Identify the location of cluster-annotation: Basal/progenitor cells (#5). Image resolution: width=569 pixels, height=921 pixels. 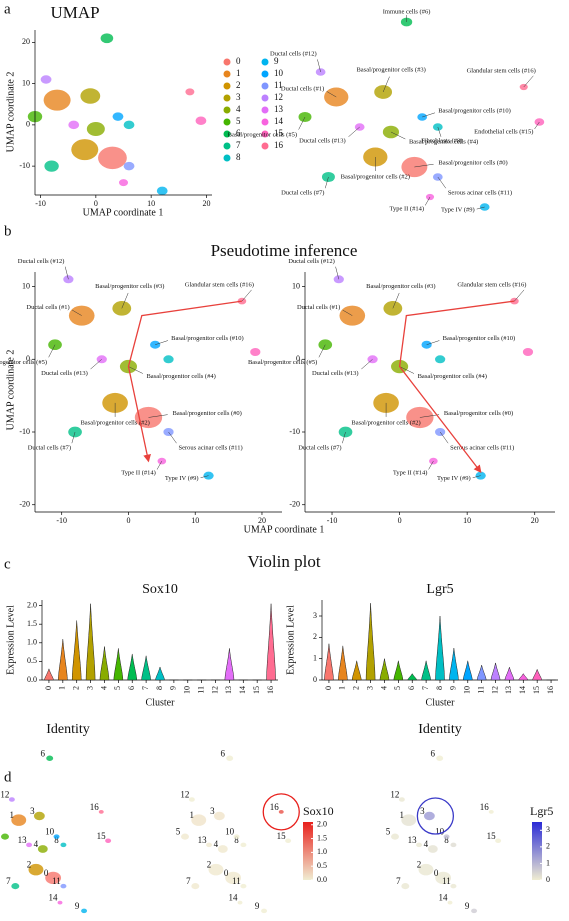
(282, 362).